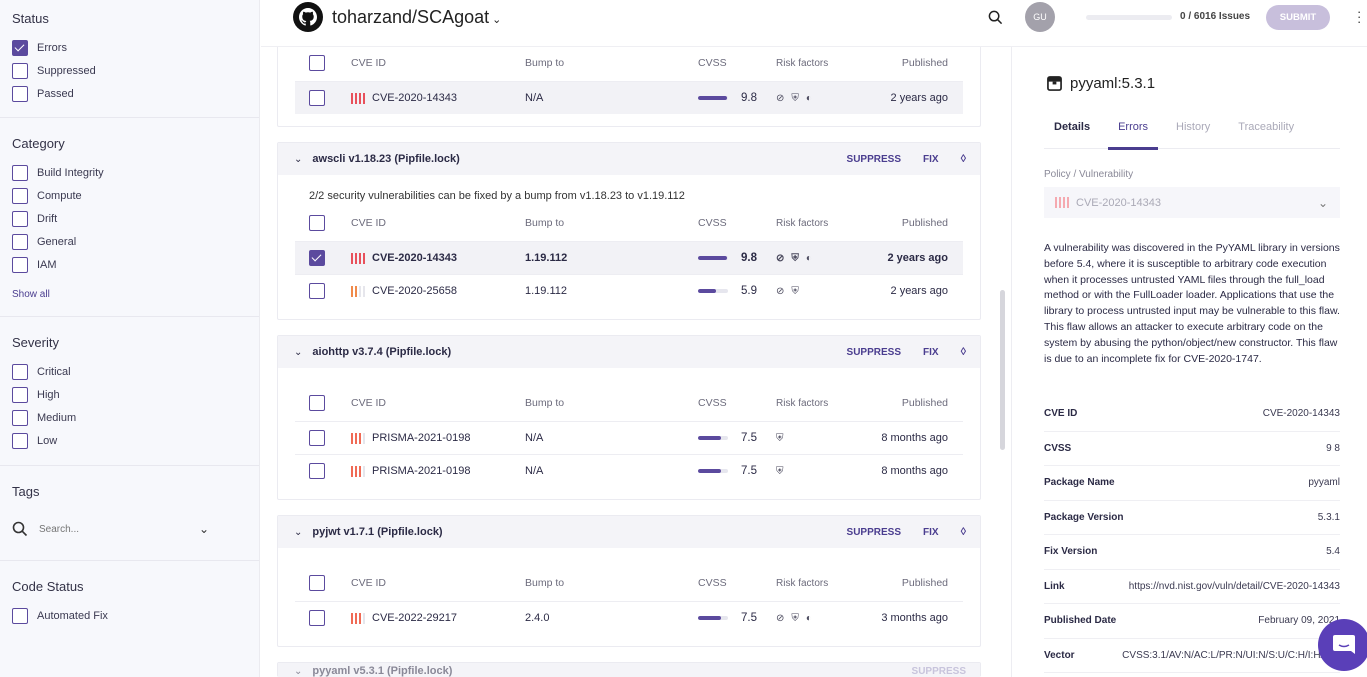  What do you see at coordinates (416, 17) in the screenshot?
I see `repo-selector: toharzand/SCAgoat ⌄` at bounding box center [416, 17].